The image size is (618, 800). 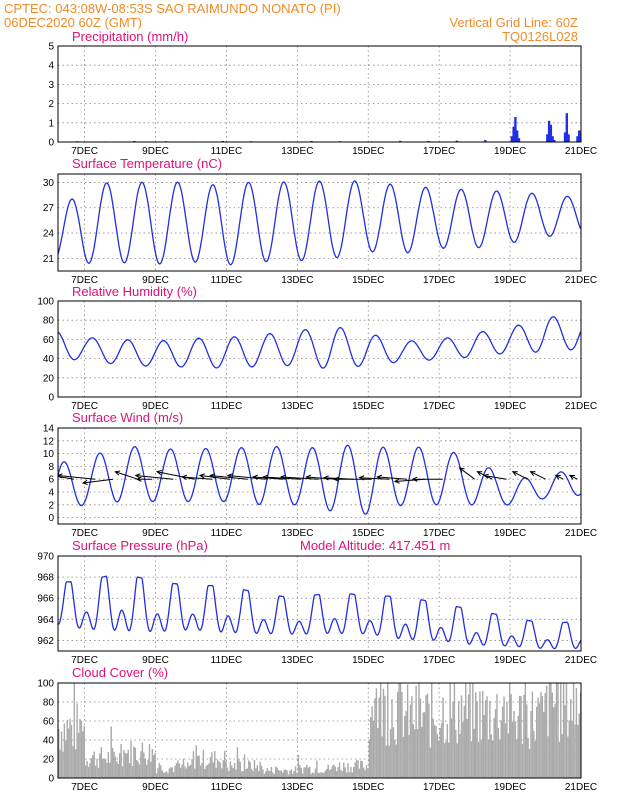 What do you see at coordinates (510, 406) in the screenshot?
I see `humidity-x-tick: 19DEC` at bounding box center [510, 406].